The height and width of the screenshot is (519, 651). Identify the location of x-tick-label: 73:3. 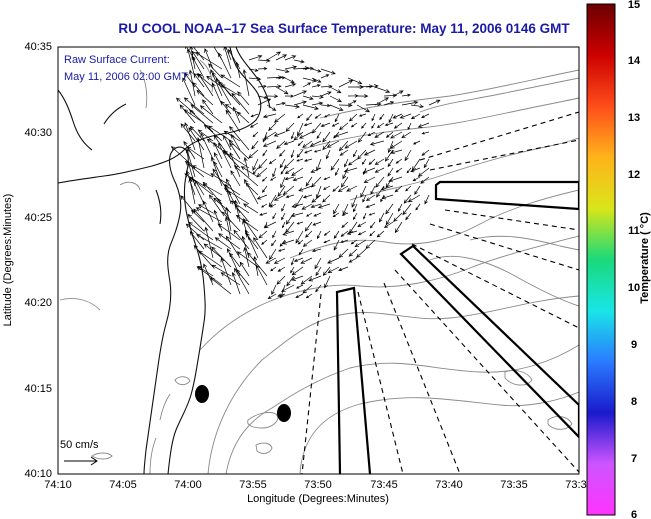
(575, 485).